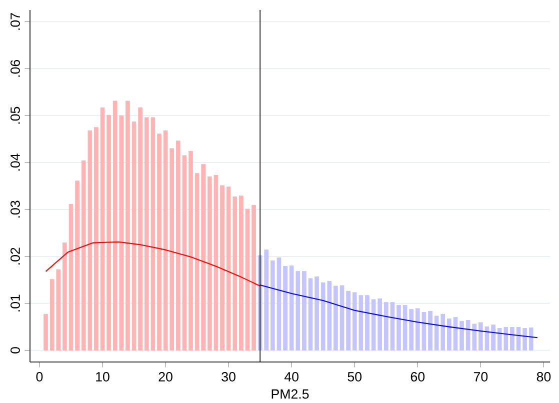  What do you see at coordinates (39, 377) in the screenshot?
I see `x-tick-label: 0` at bounding box center [39, 377].